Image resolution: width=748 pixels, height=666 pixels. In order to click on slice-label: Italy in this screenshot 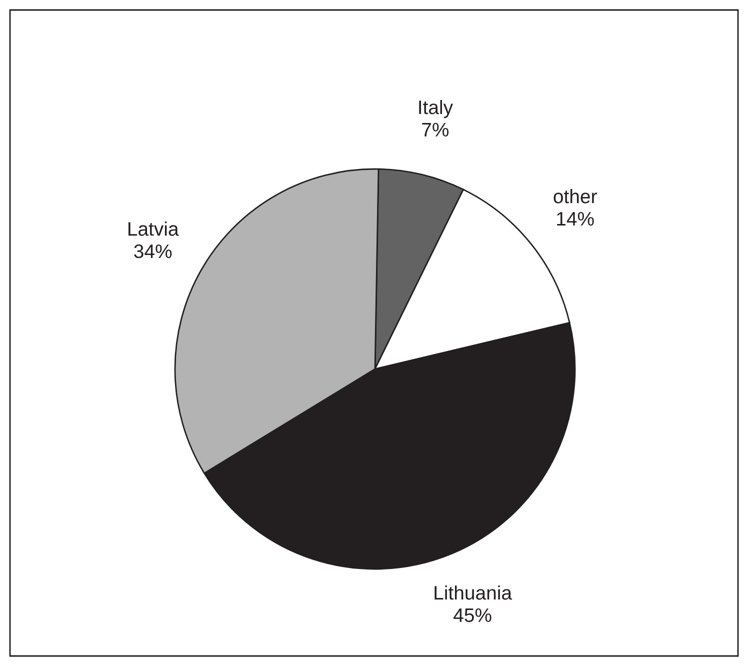, I will do `click(436, 109)`.